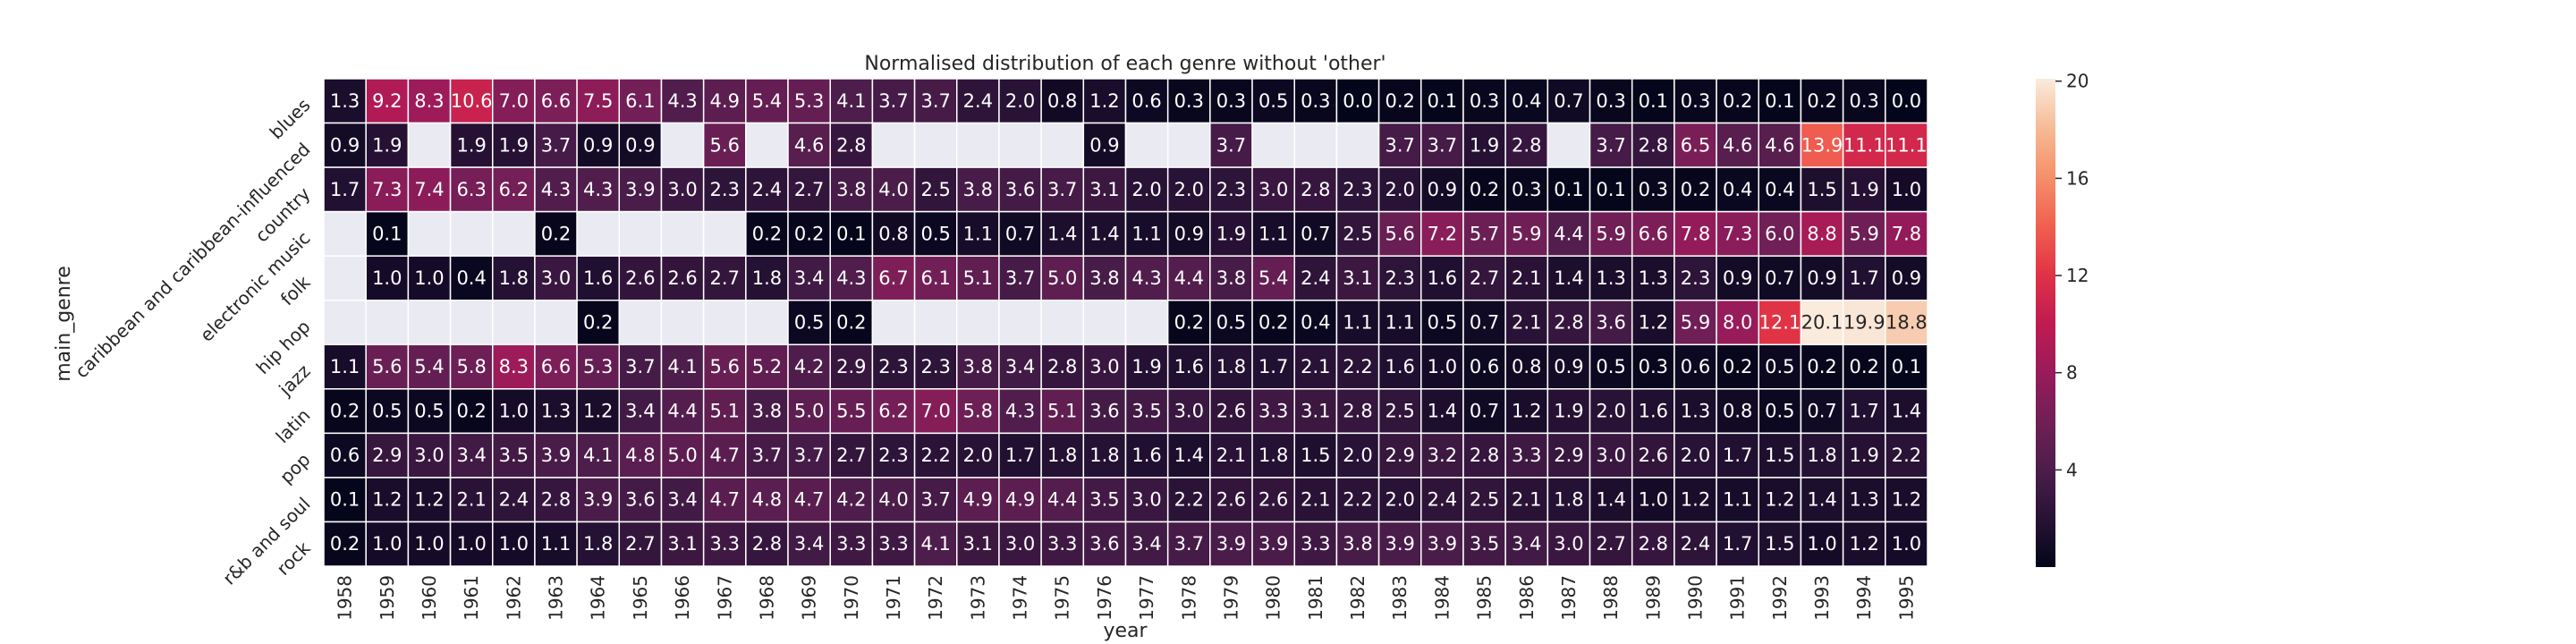  What do you see at coordinates (725, 145) in the screenshot?
I see `cell-value-label: 5.6` at bounding box center [725, 145].